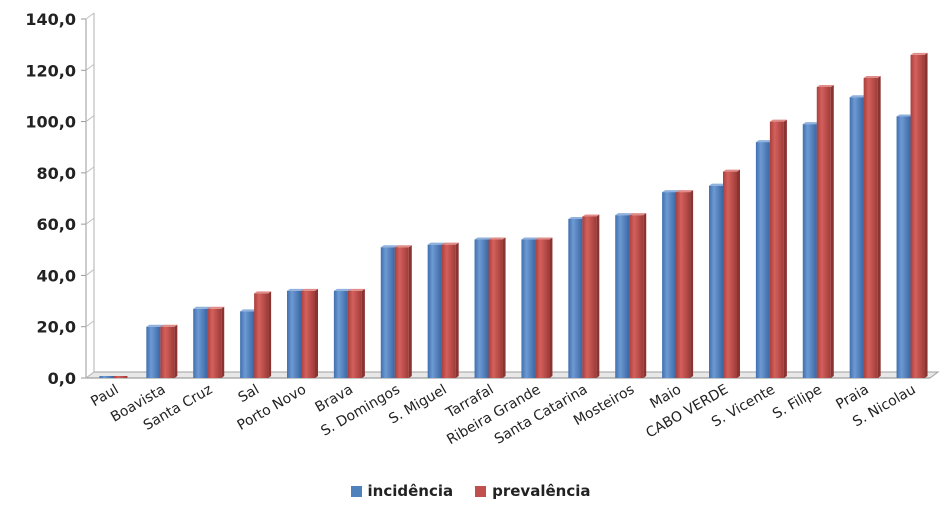  I want to click on y-tick-label: 60,0, so click(56, 224).